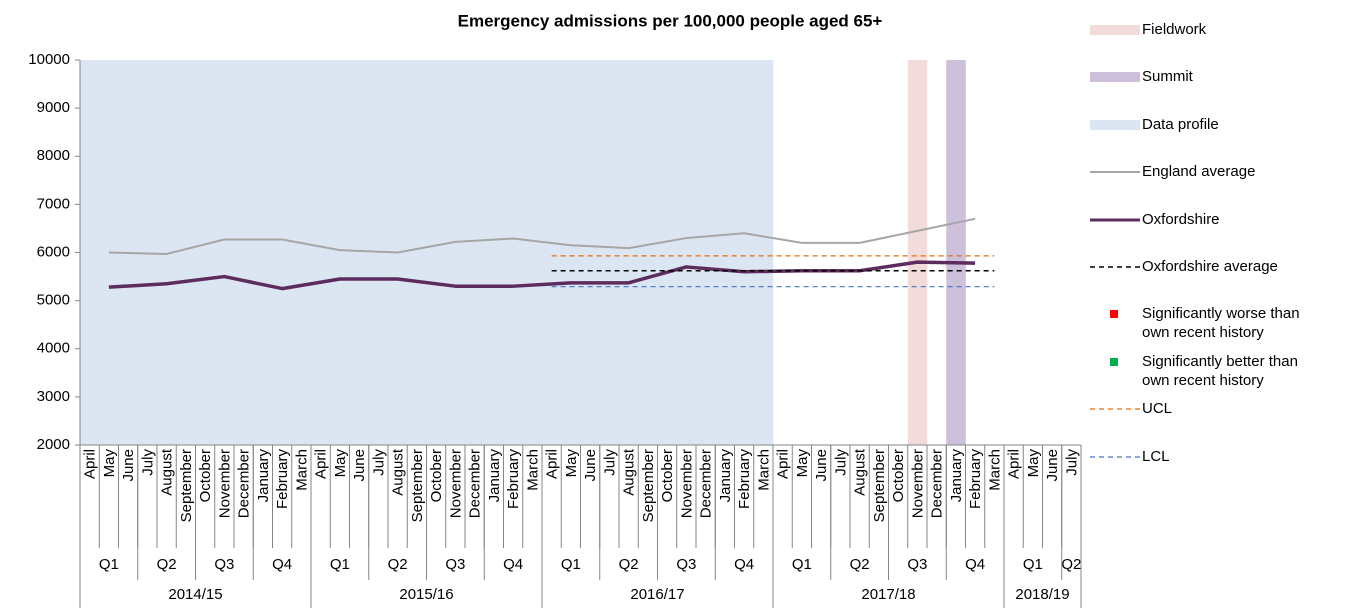  I want to click on legend-item: Data profile, so click(1206, 125).